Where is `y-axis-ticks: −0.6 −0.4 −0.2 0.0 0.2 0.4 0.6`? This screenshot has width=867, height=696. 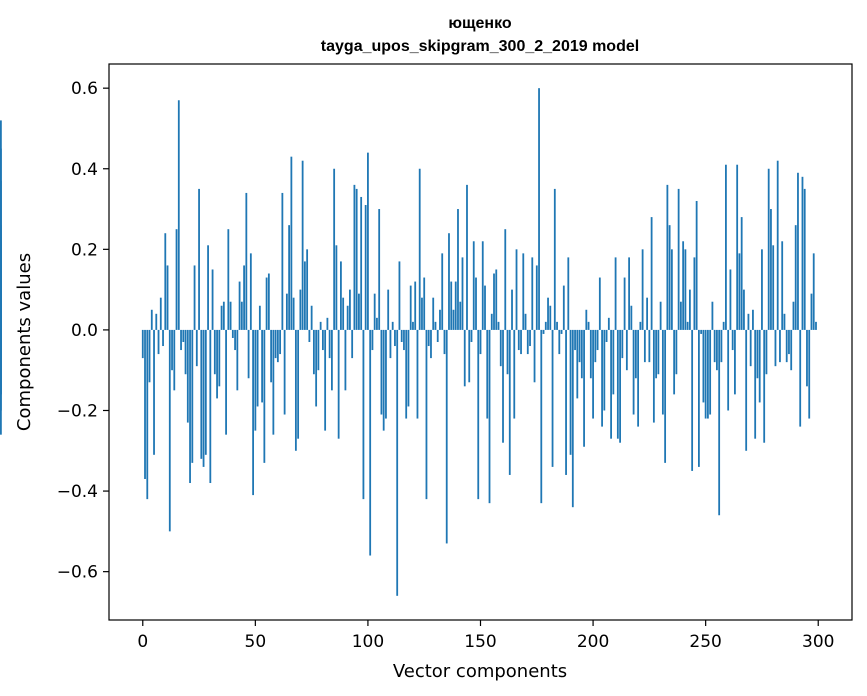 y-axis-ticks: −0.6 −0.4 −0.2 0.0 0.2 0.4 0.6 is located at coordinates (83, 331).